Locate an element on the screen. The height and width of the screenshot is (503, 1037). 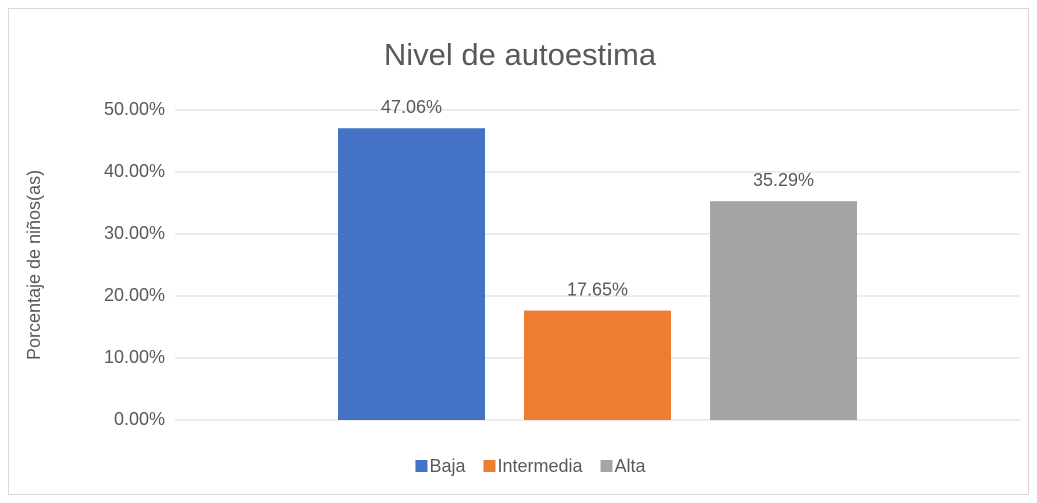
value-label: 35.29% is located at coordinates (783, 180).